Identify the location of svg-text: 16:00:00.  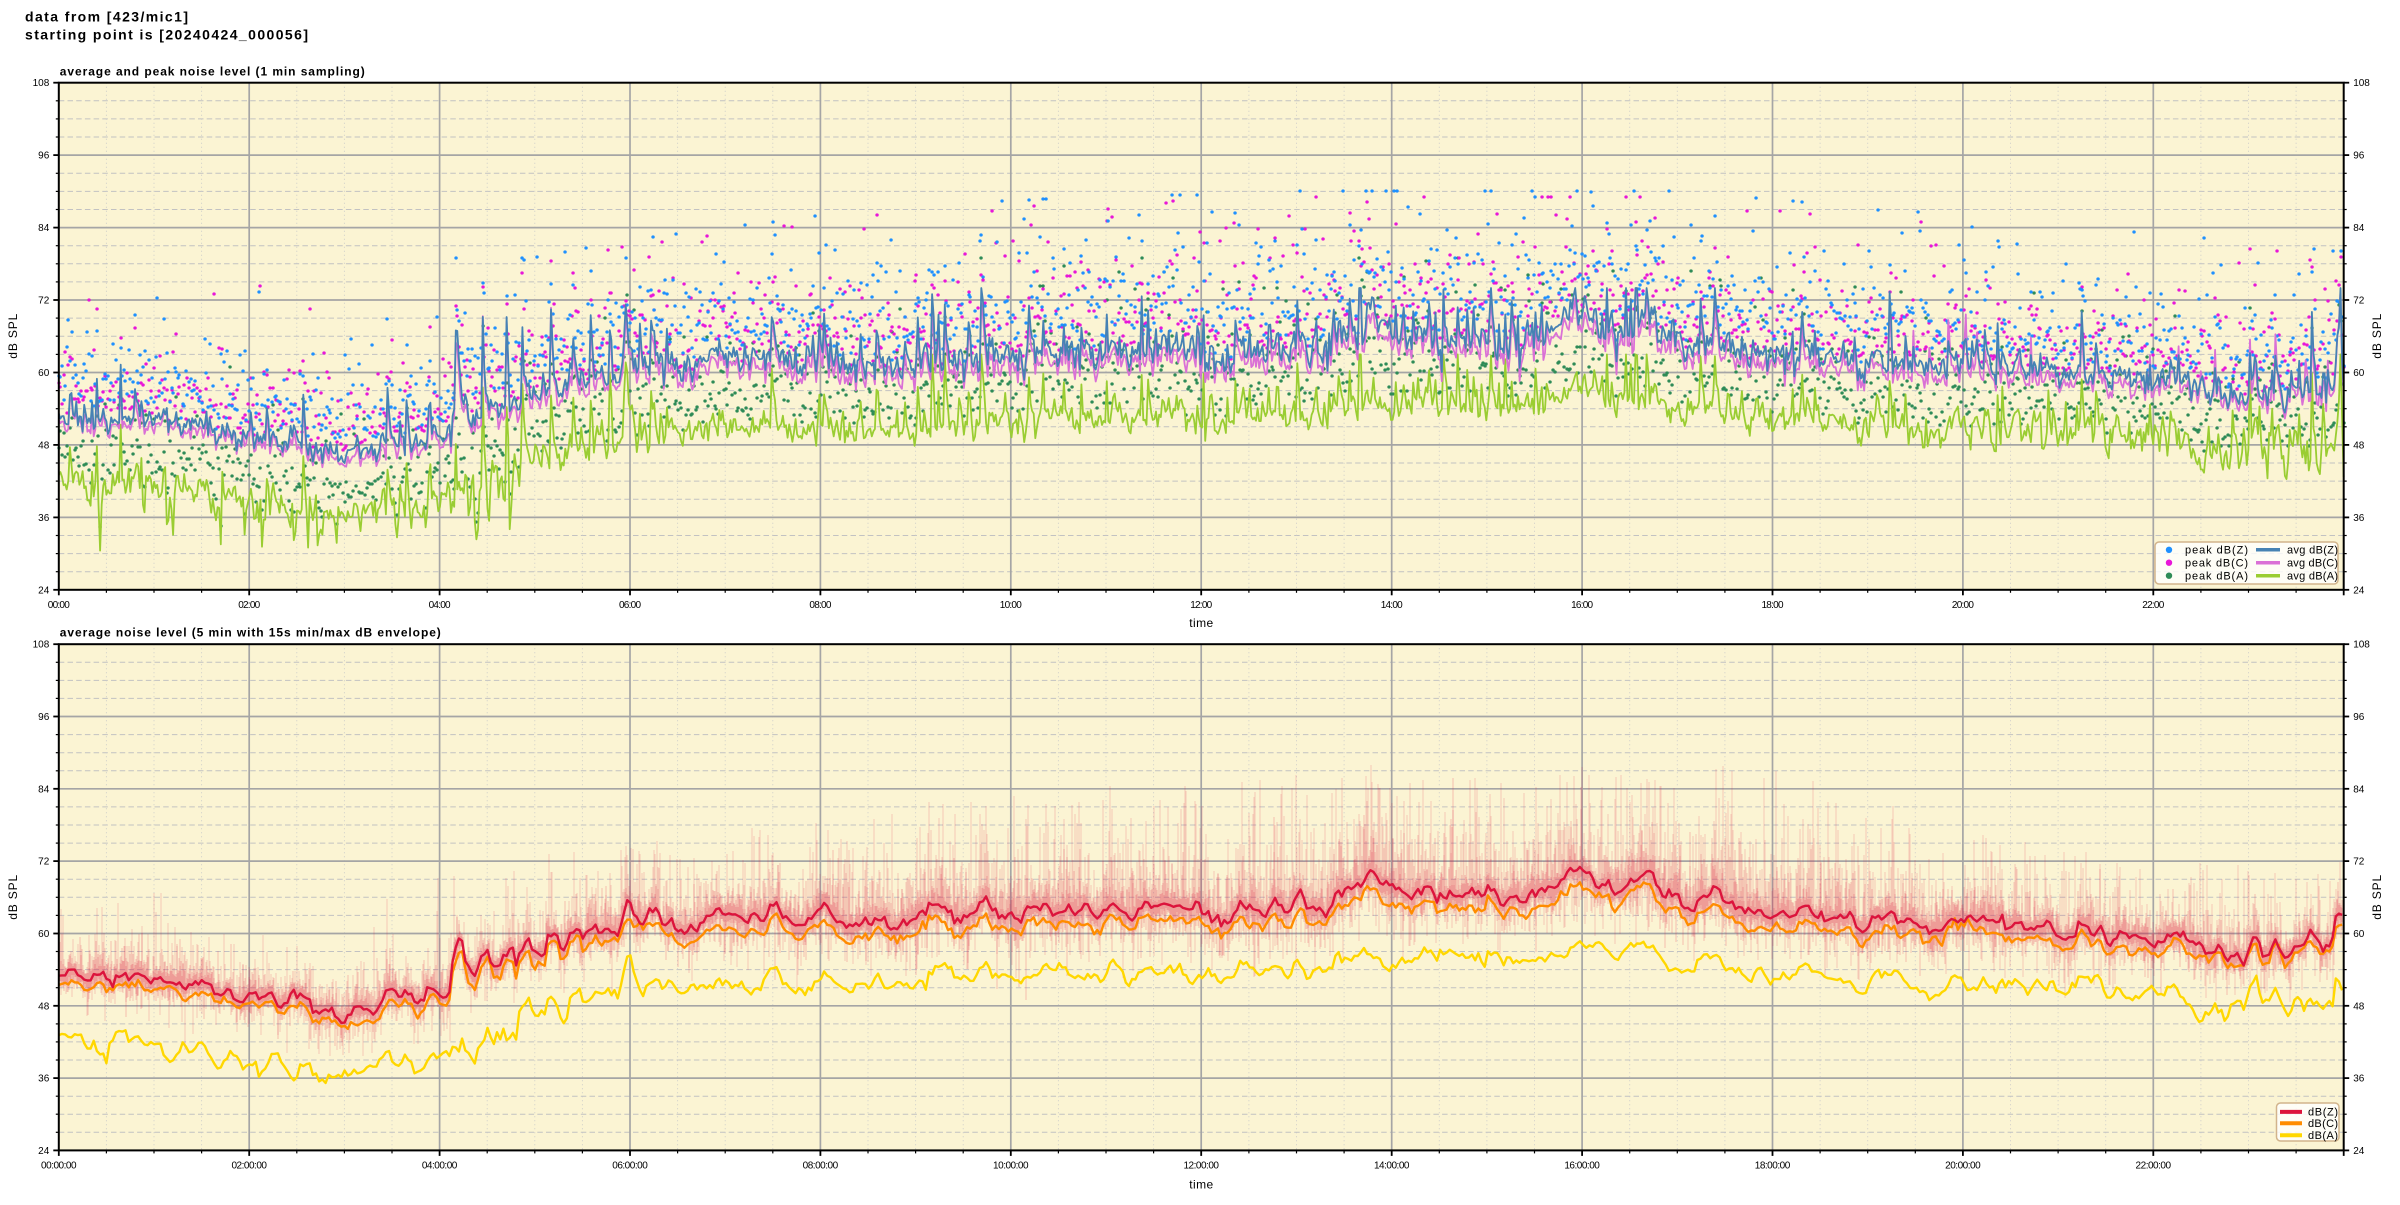
(1582, 1165).